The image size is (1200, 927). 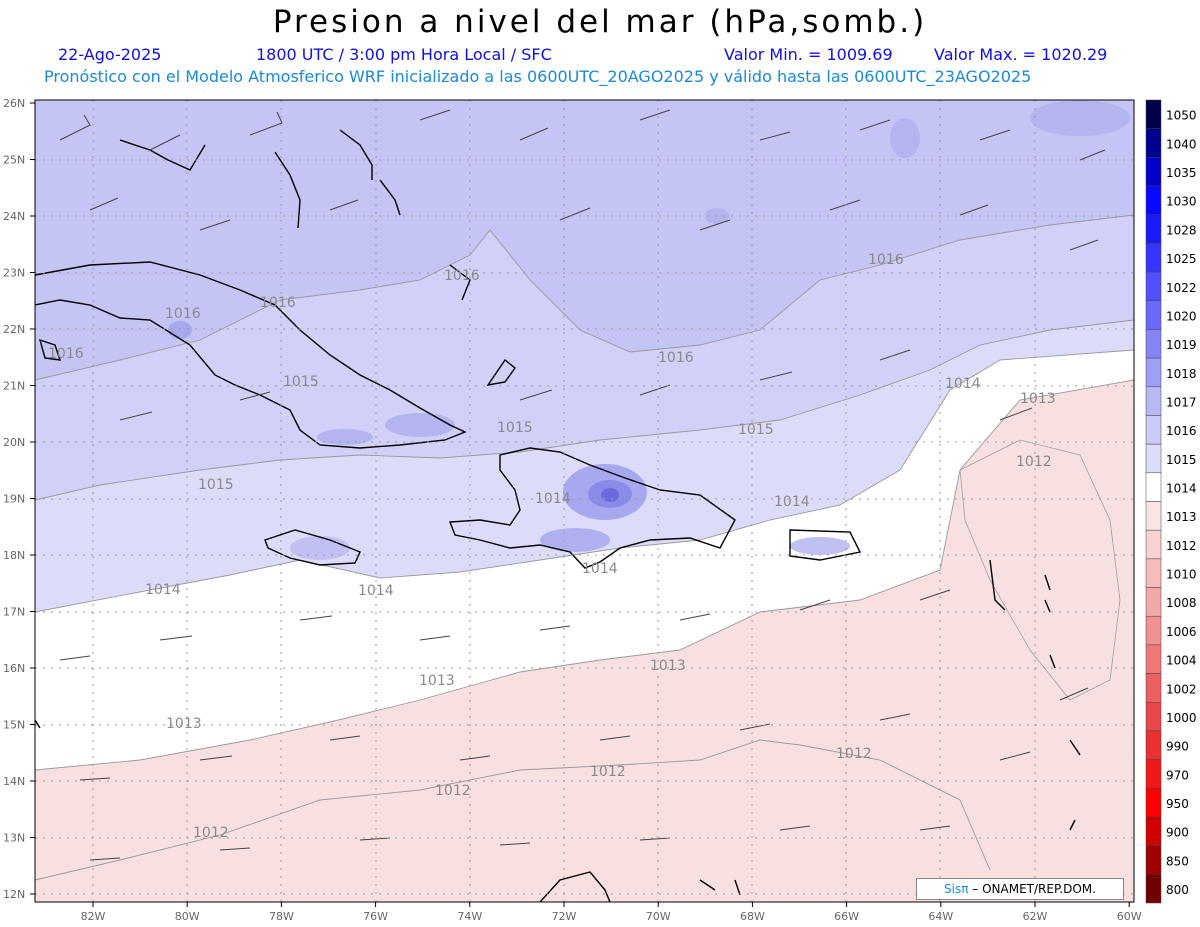 What do you see at coordinates (1181, 144) in the screenshot?
I see `legend-label: 1040` at bounding box center [1181, 144].